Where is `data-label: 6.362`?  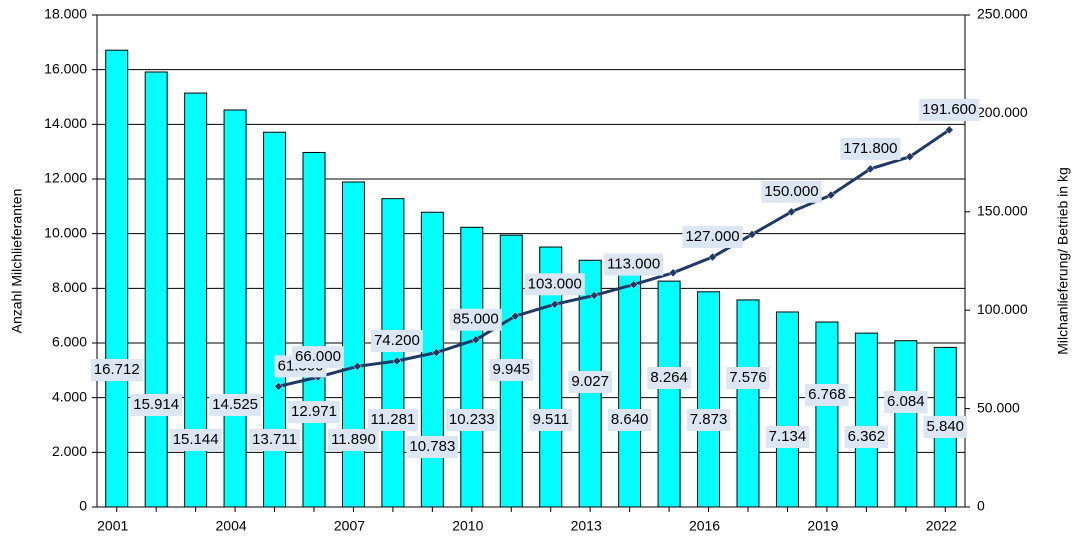 data-label: 6.362 is located at coordinates (867, 436).